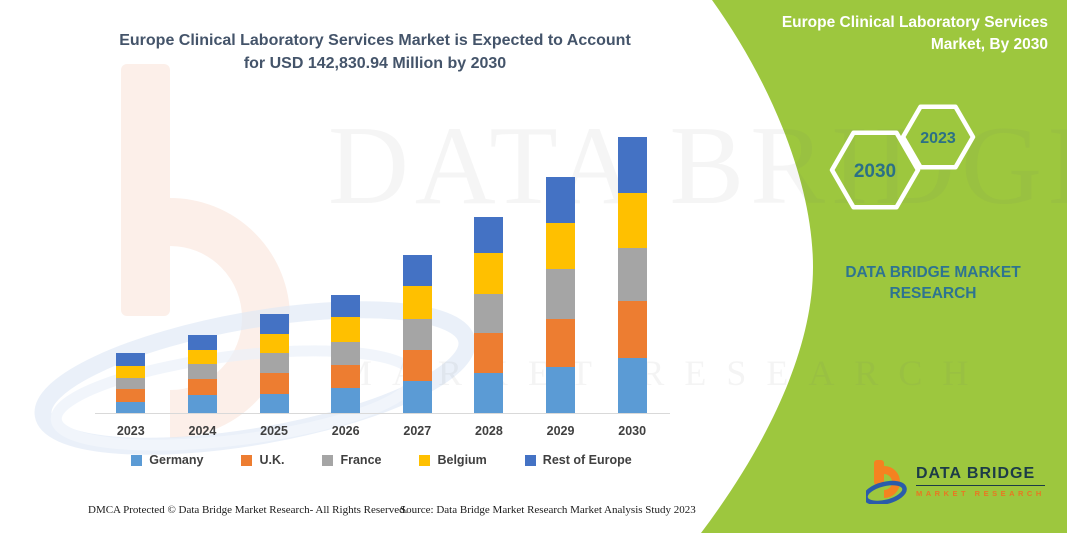 Image resolution: width=1067 pixels, height=533 pixels. I want to click on bar-segment-2027-belgium, so click(417, 302).